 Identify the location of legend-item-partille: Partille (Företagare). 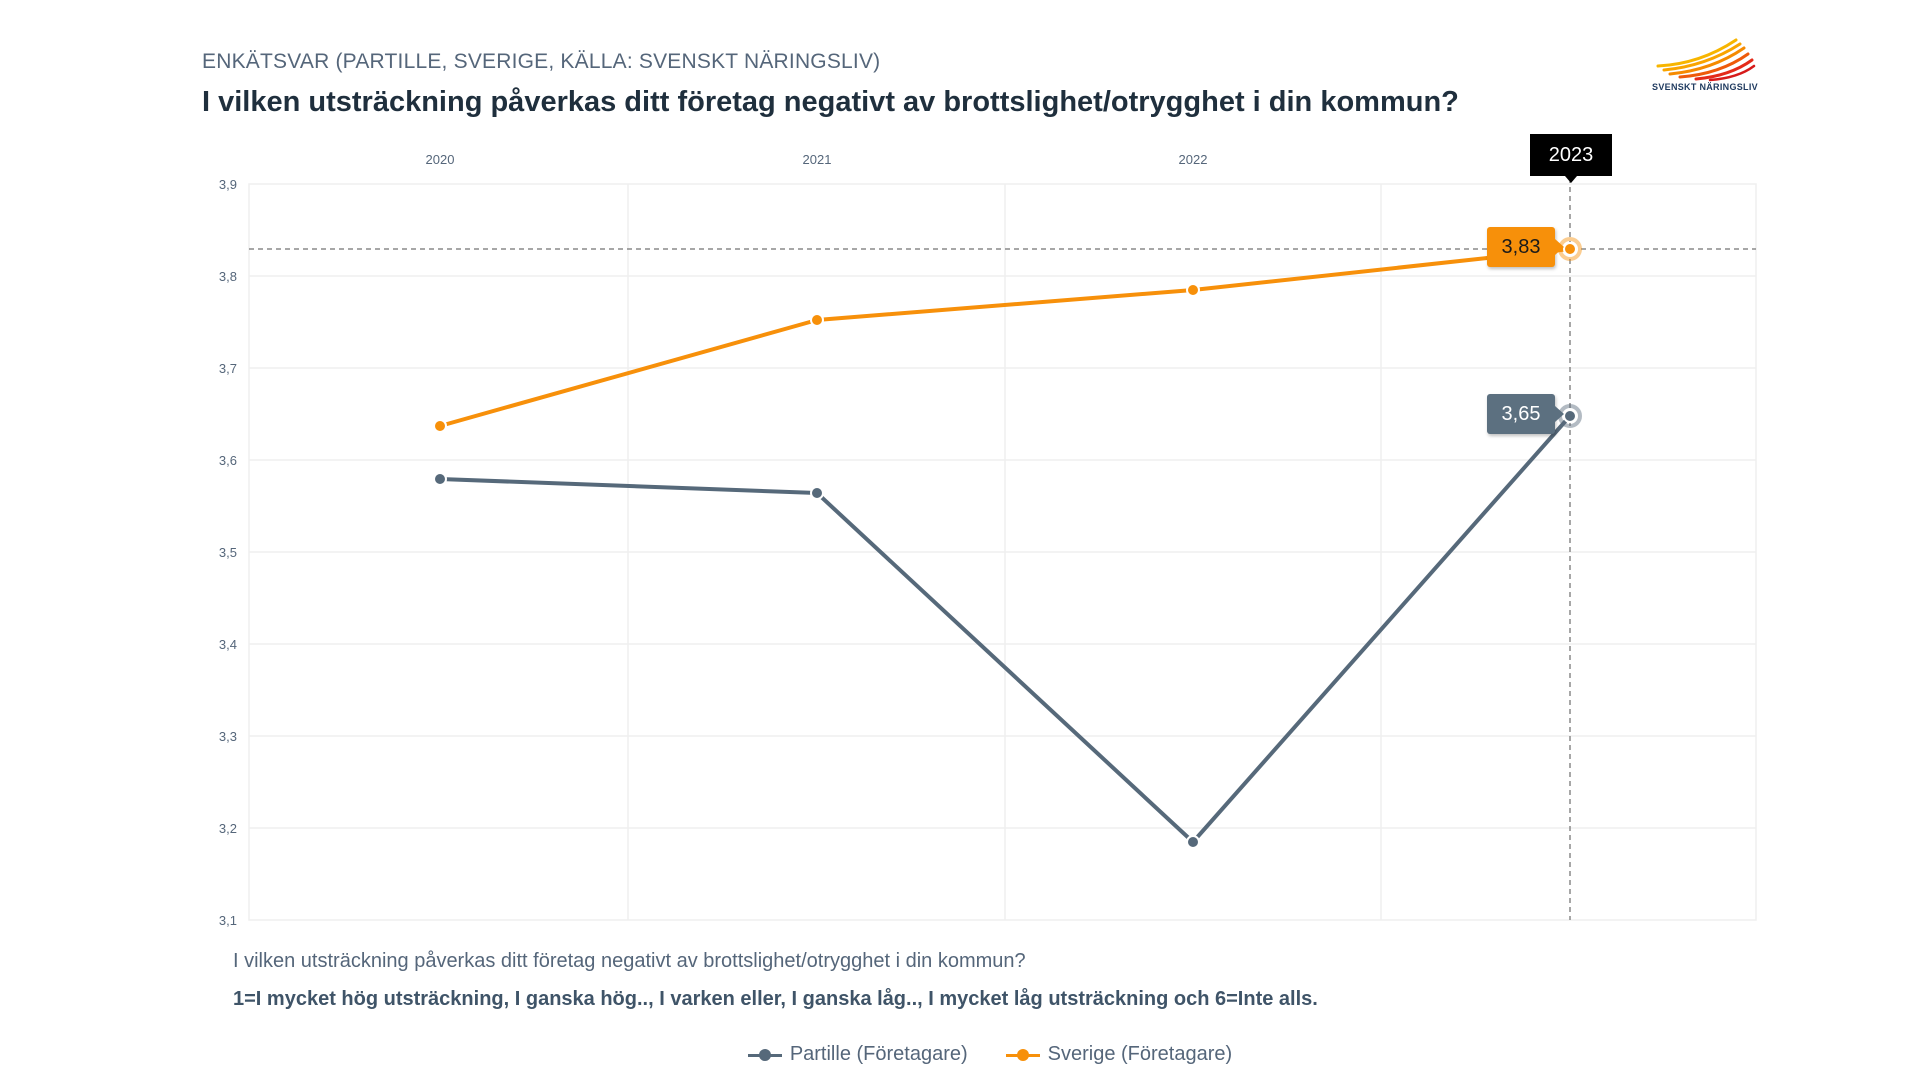
(857, 1054).